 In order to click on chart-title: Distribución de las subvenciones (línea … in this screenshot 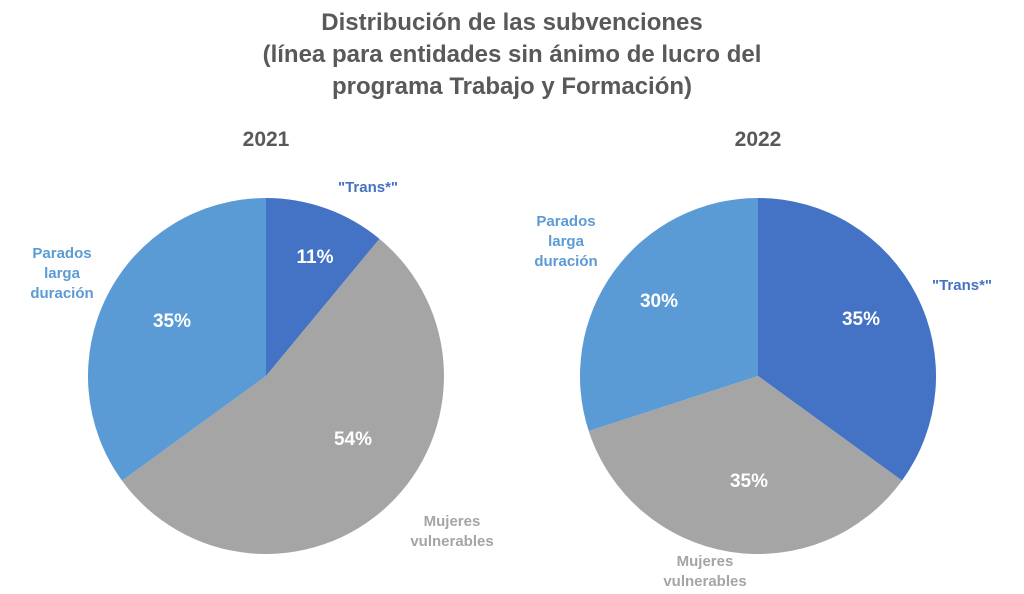, I will do `click(512, 54)`.